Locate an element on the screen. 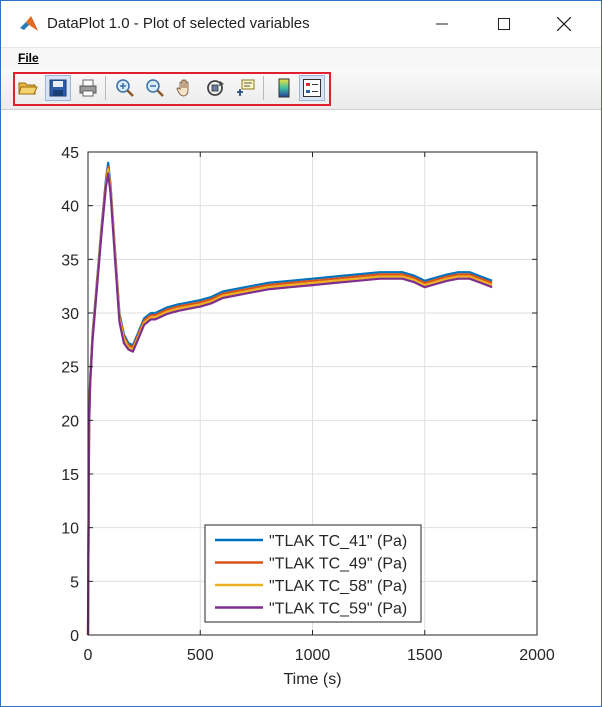  open-button is located at coordinates (28, 88).